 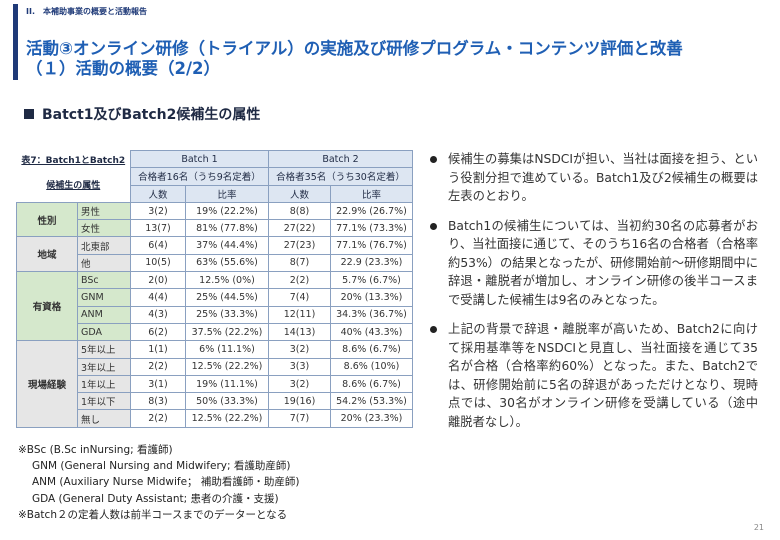 I want to click on page-number: 21, so click(x=758, y=527).